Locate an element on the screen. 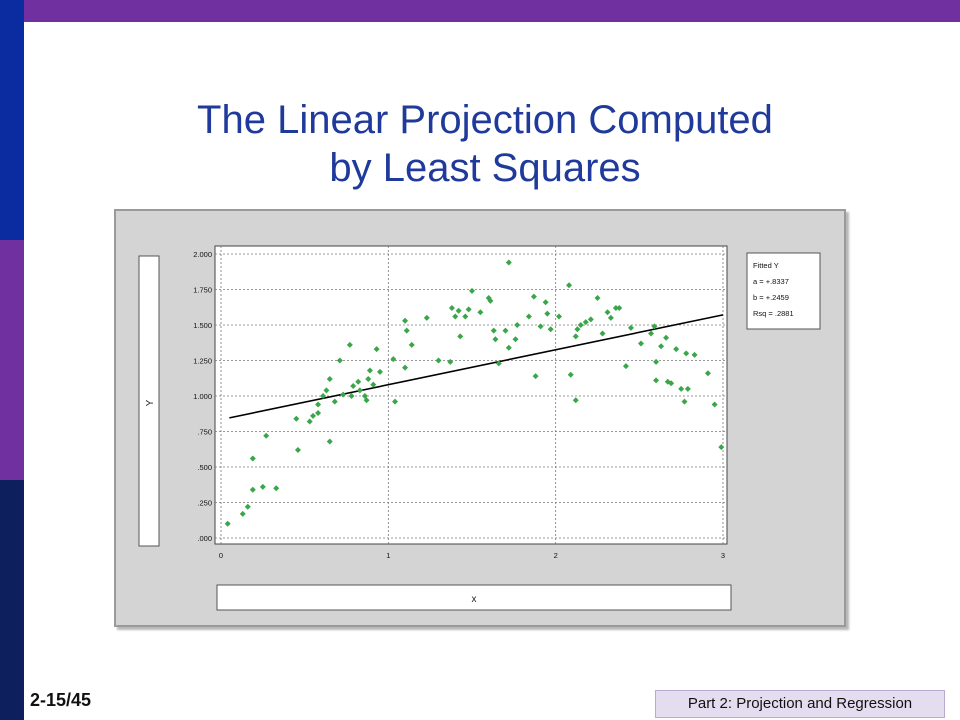 This screenshot has height=720, width=960. x-tick-label-2: 2 is located at coordinates (556, 555).